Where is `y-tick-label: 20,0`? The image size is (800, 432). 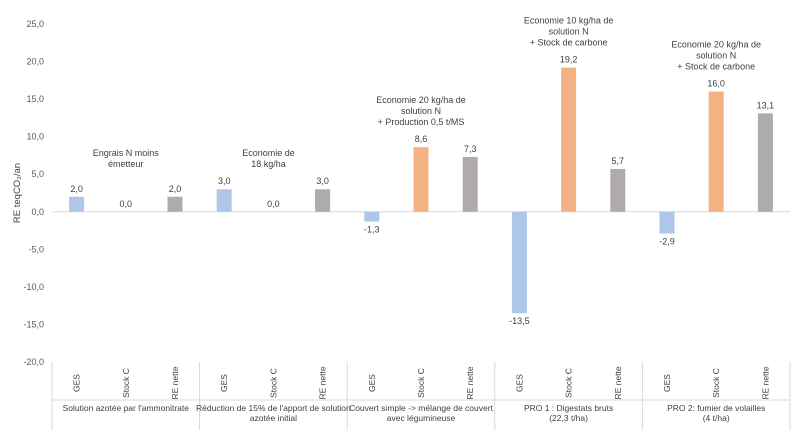 y-tick-label: 20,0 is located at coordinates (35, 62).